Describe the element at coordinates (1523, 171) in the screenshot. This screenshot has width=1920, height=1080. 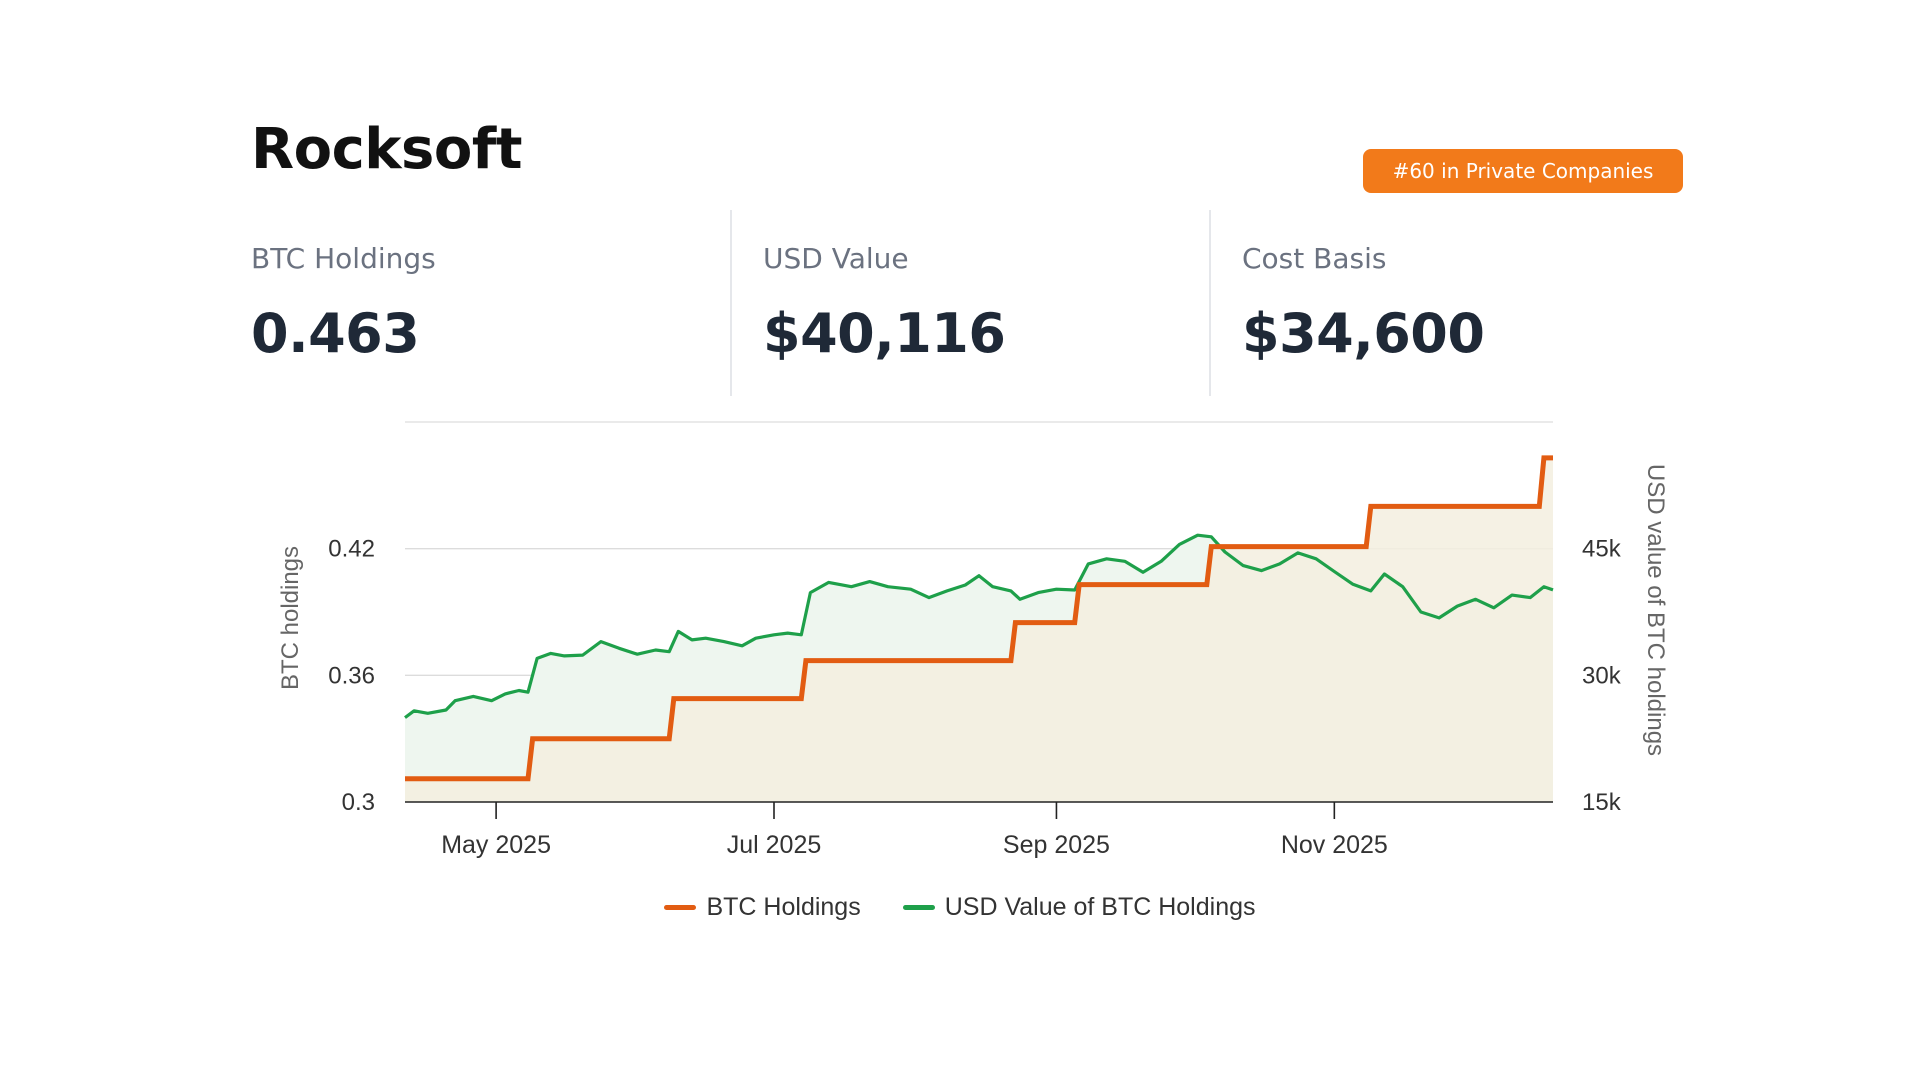
I see `rank-badge: #60 in Private Companies` at that location.